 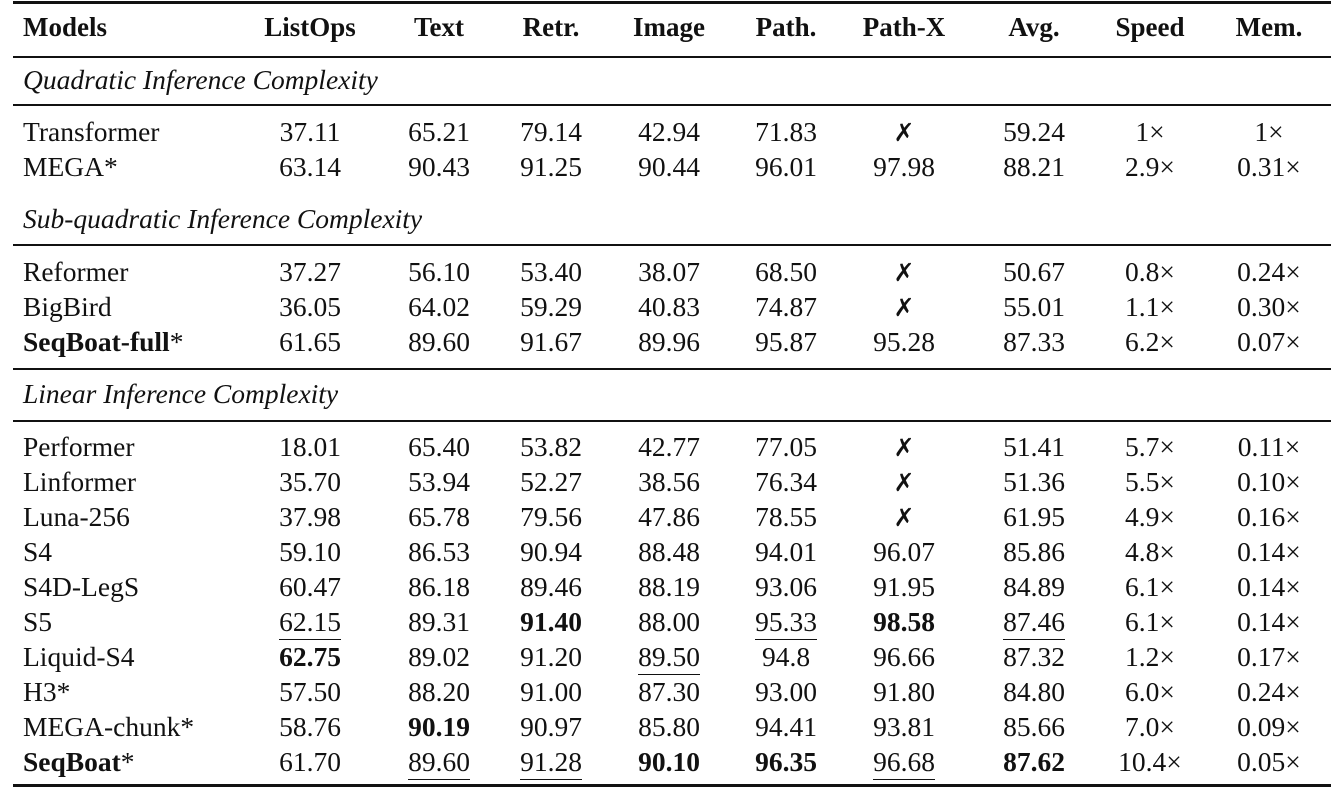 What do you see at coordinates (1150, 166) in the screenshot?
I see `cell-value: 2.9×` at bounding box center [1150, 166].